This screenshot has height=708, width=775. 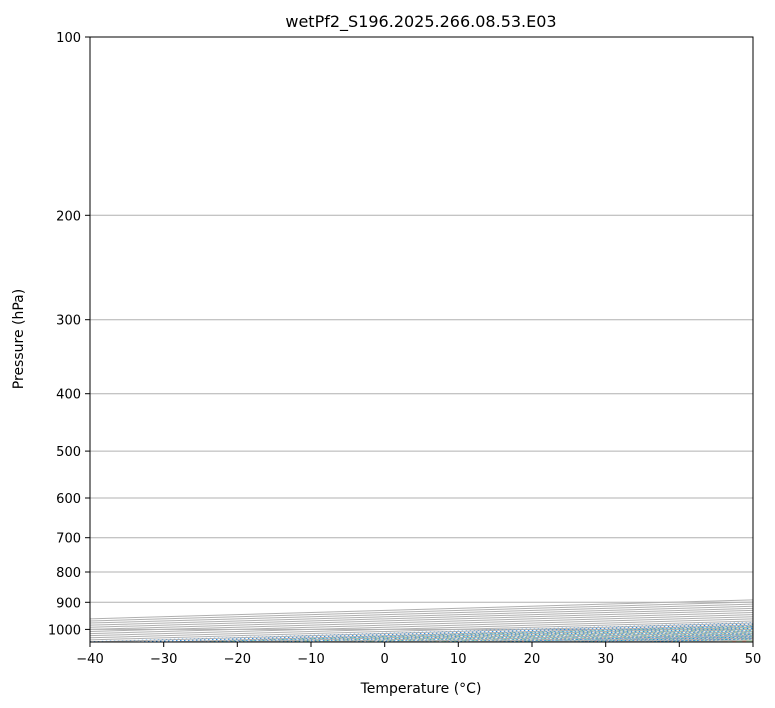 What do you see at coordinates (418, 654) in the screenshot?
I see `x-axis-ticks: −40 −30 −20 −10 0 10 20 30 40 50` at bounding box center [418, 654].